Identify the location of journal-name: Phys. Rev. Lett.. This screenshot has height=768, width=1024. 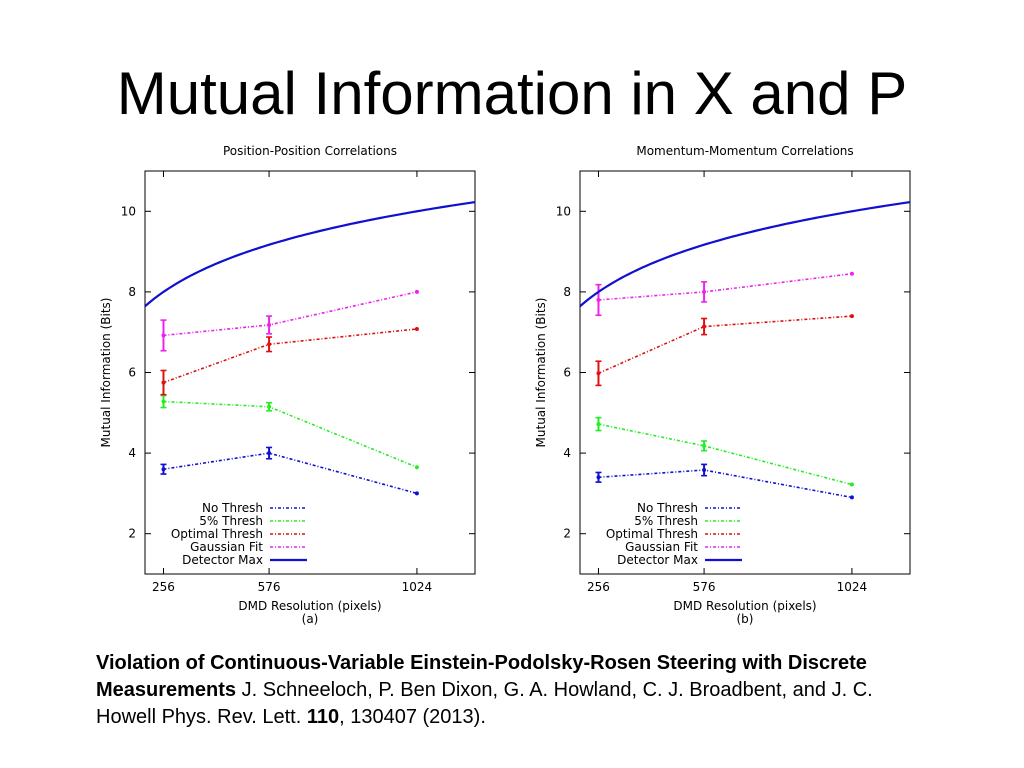
(234, 717).